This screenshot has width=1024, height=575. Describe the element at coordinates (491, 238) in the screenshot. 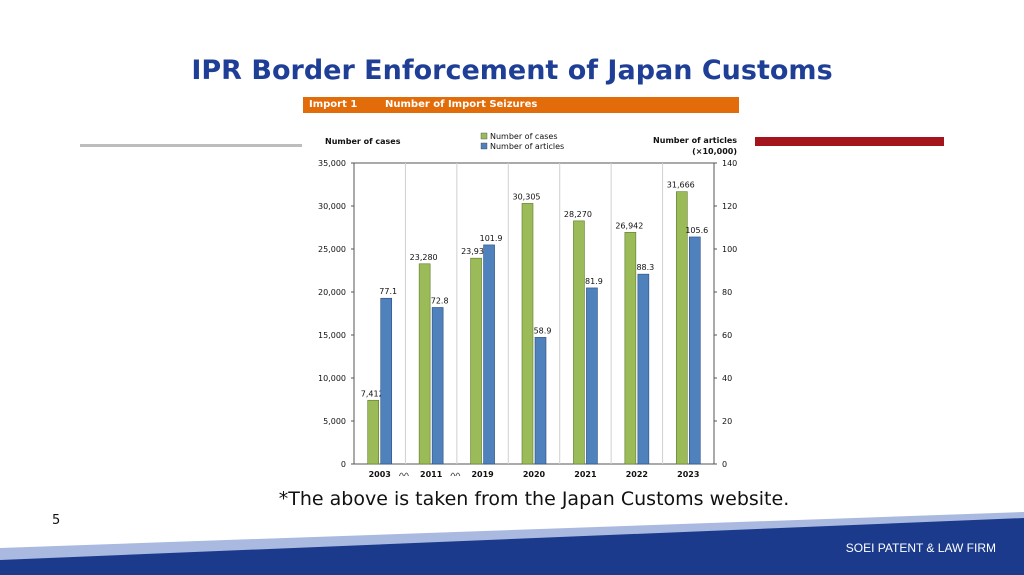

I see `label-articles: 101.9` at that location.